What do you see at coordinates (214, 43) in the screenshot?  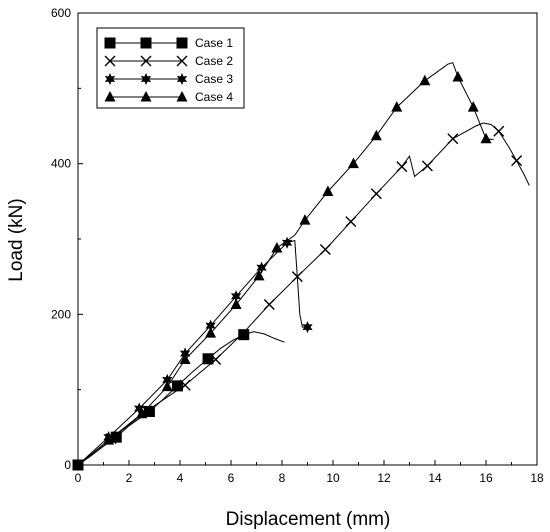 I see `legend-label-case-1: Case 1` at bounding box center [214, 43].